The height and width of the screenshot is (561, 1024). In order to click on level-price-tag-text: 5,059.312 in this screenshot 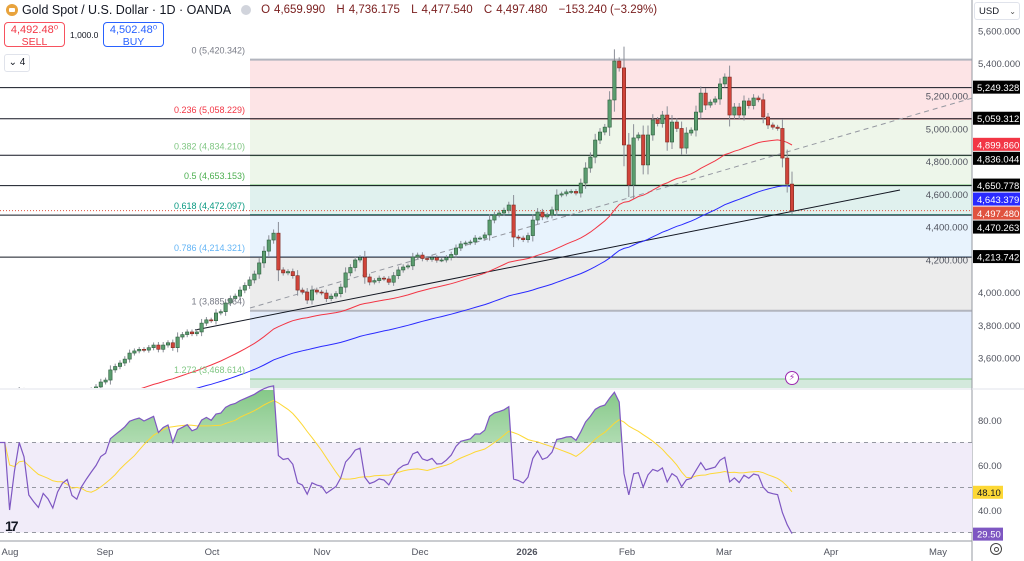, I will do `click(998, 119)`.